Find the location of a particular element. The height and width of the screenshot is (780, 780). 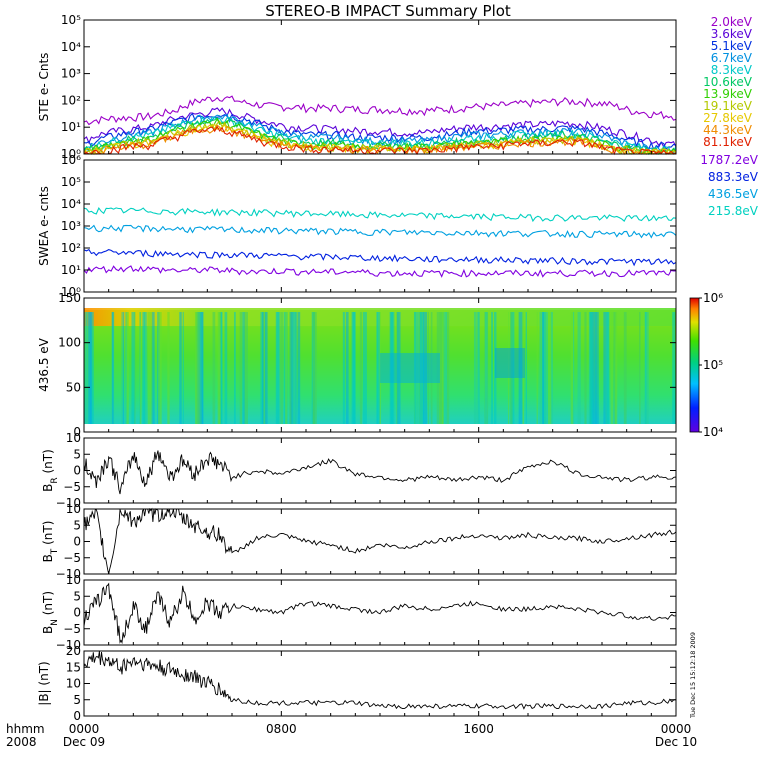

legend-entry: 883.3eV is located at coordinates (733, 177).